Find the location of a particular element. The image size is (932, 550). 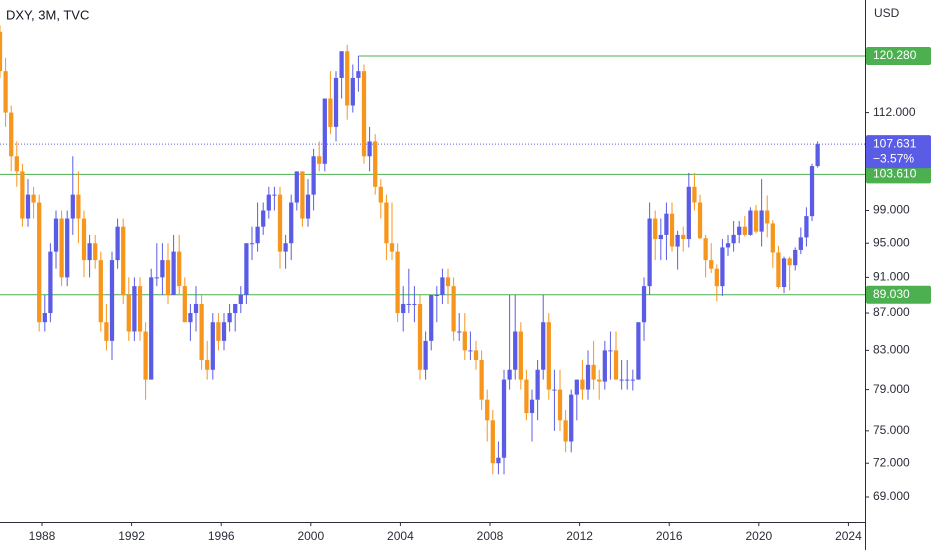

x-tick-label: 2020 is located at coordinates (758, 536).